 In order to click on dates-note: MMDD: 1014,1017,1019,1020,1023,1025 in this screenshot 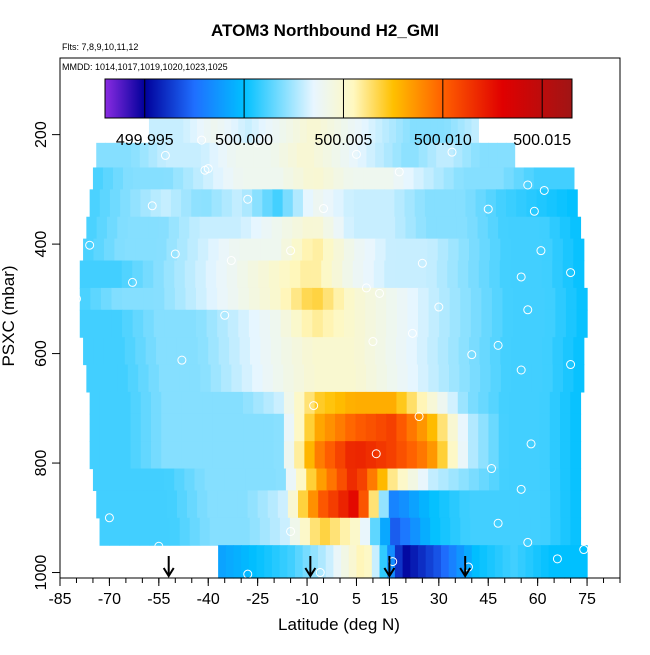, I will do `click(145, 67)`.